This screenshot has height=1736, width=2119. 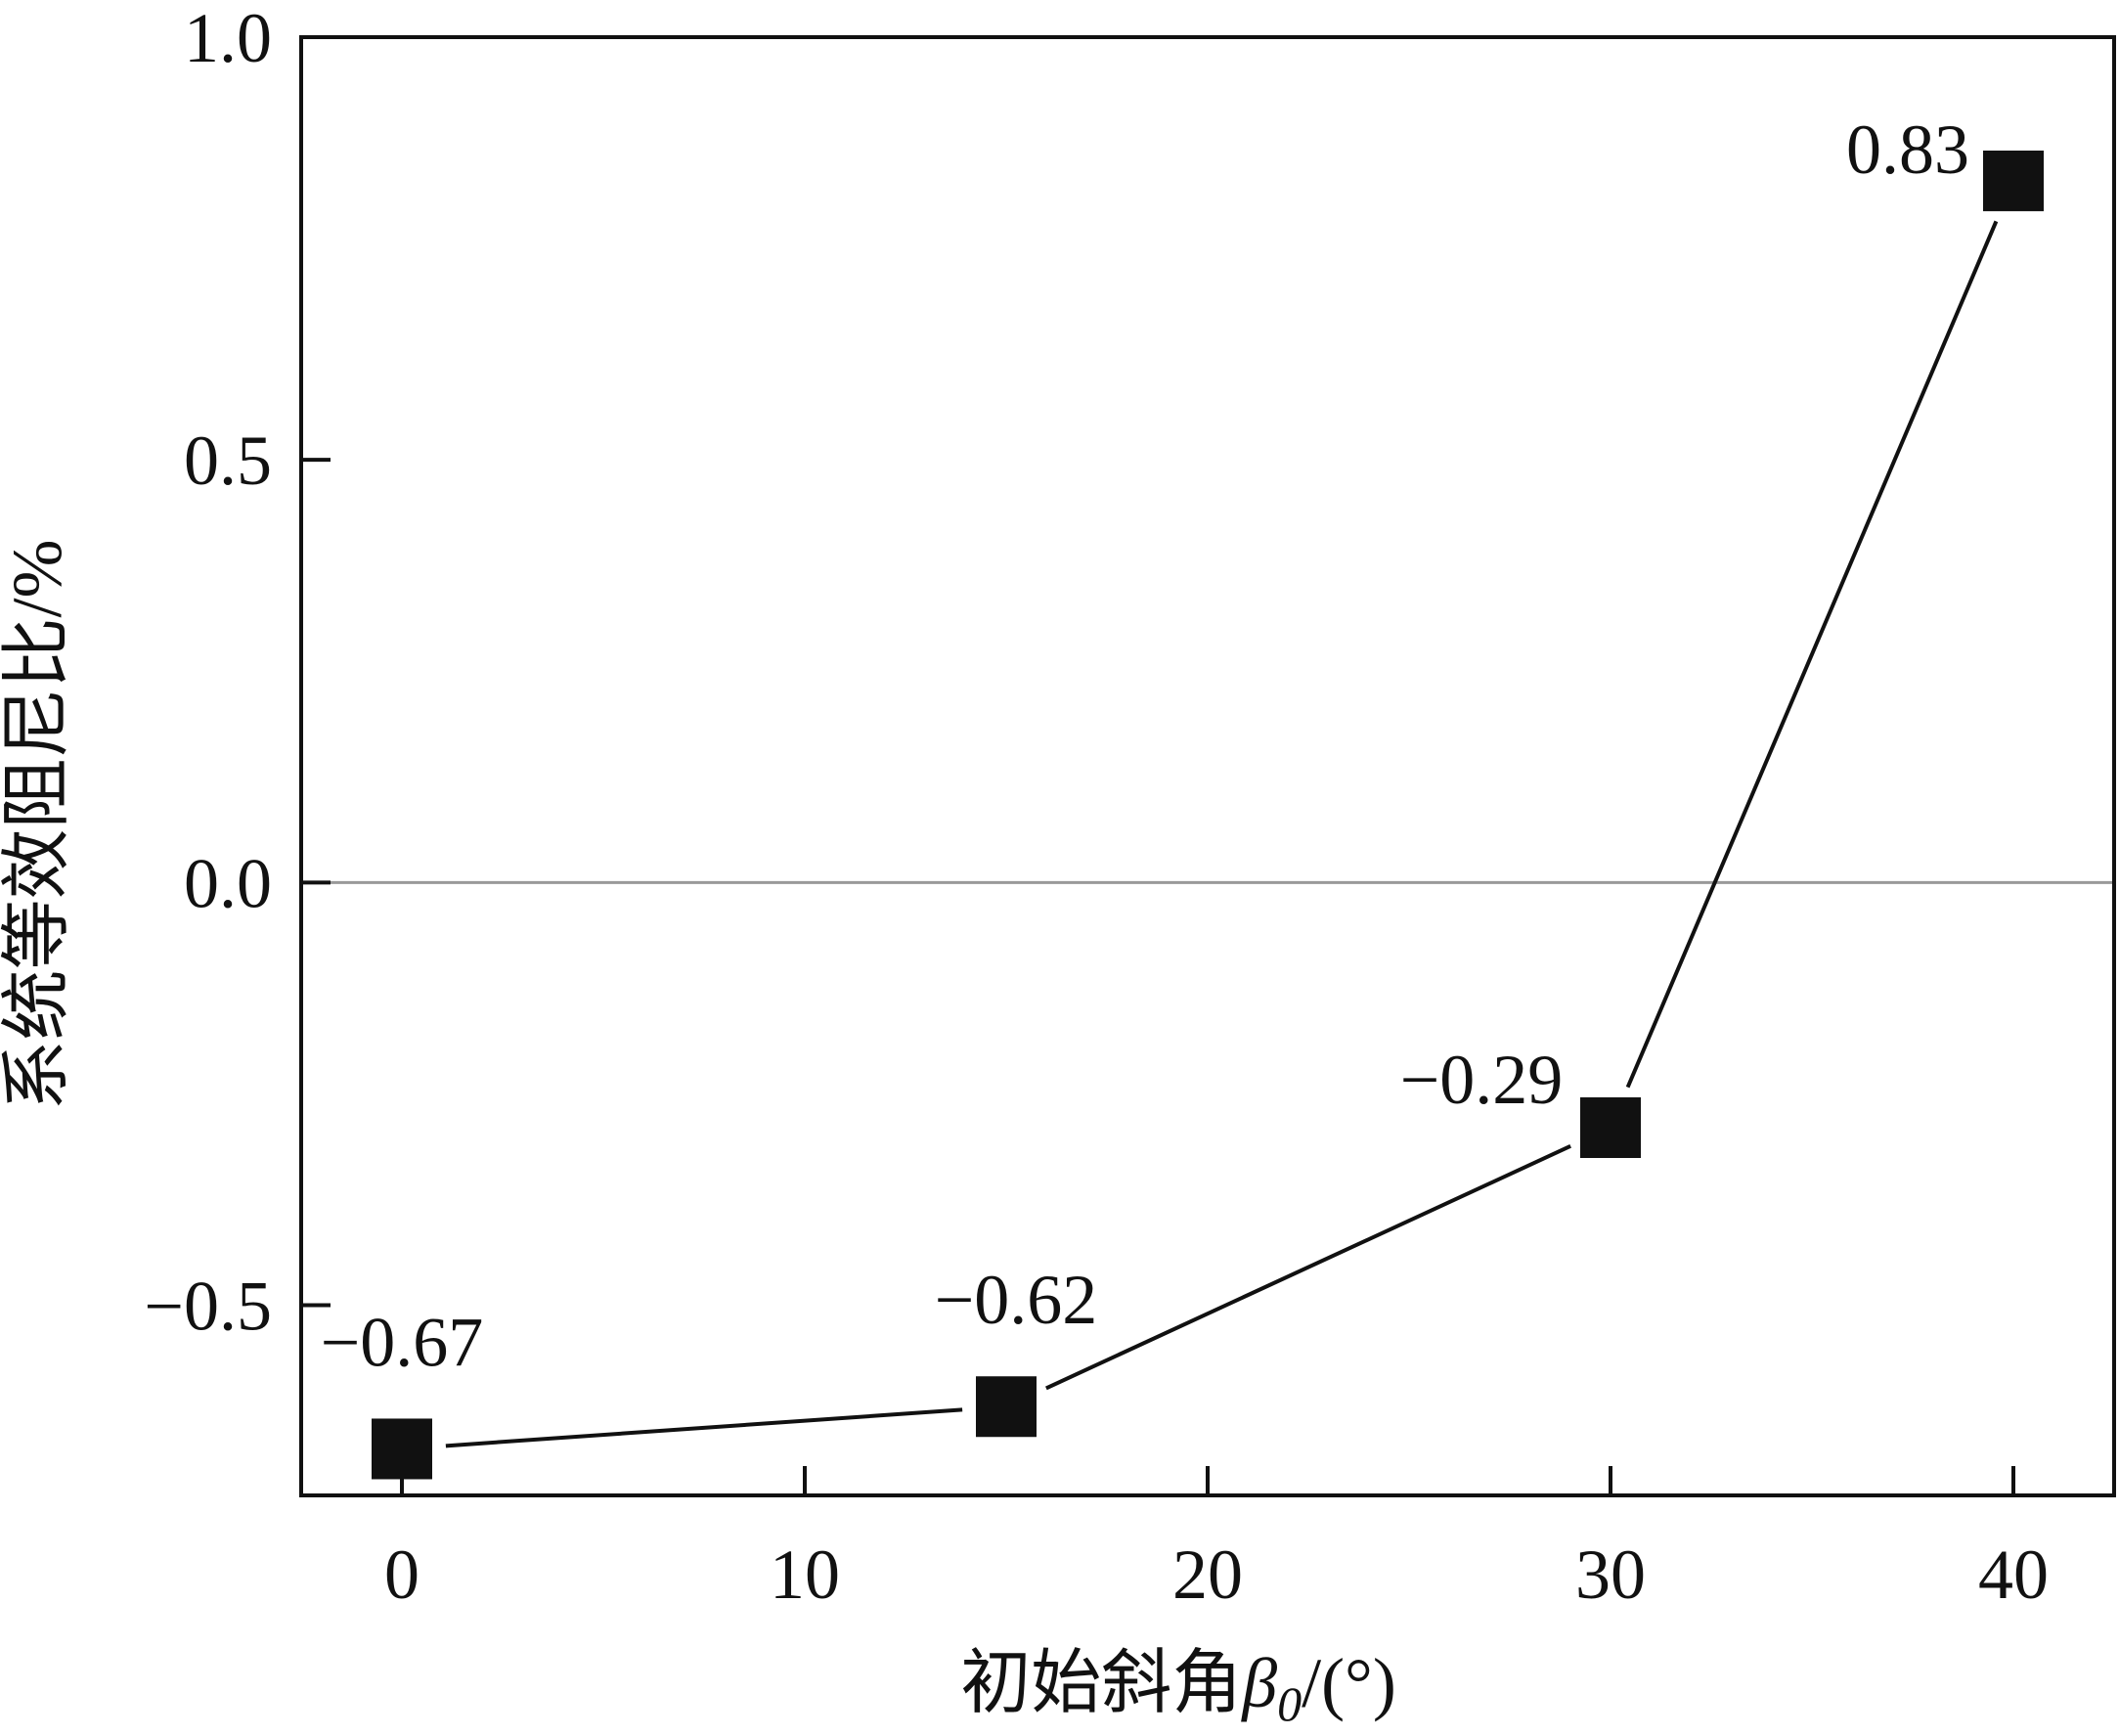 I want to click on x-tick-label: 0, so click(x=401, y=1575).